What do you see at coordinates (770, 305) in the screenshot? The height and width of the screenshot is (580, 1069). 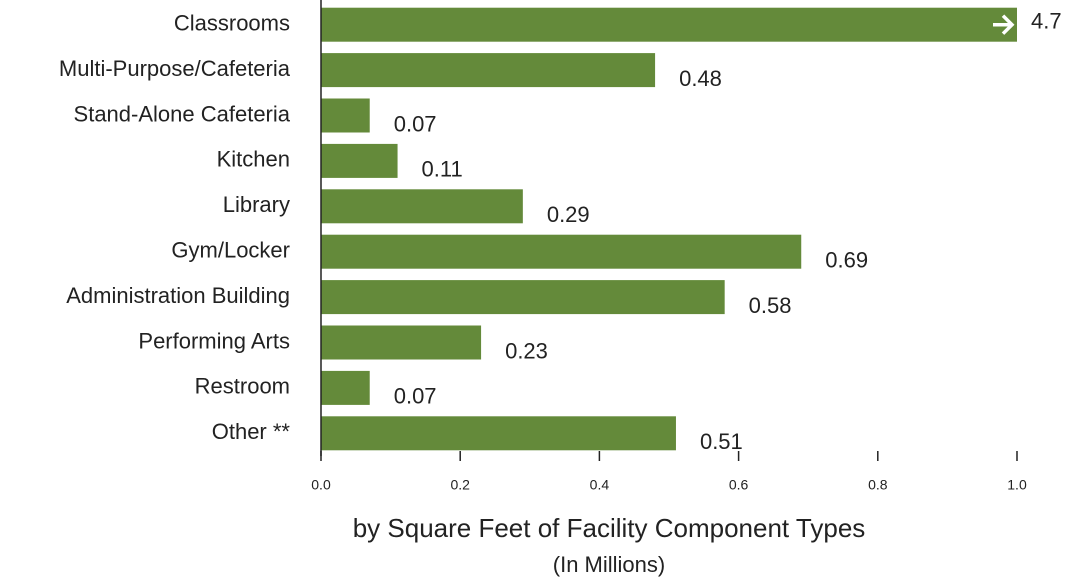 I see `data-label: 0.58` at bounding box center [770, 305].